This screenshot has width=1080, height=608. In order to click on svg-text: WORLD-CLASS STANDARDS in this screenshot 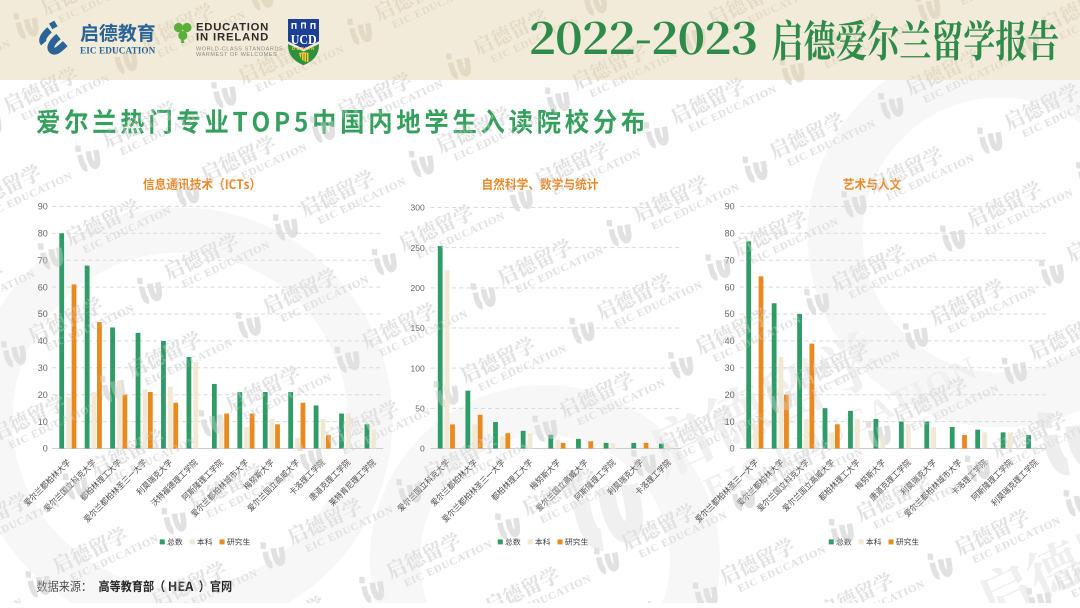, I will do `click(239, 50)`.